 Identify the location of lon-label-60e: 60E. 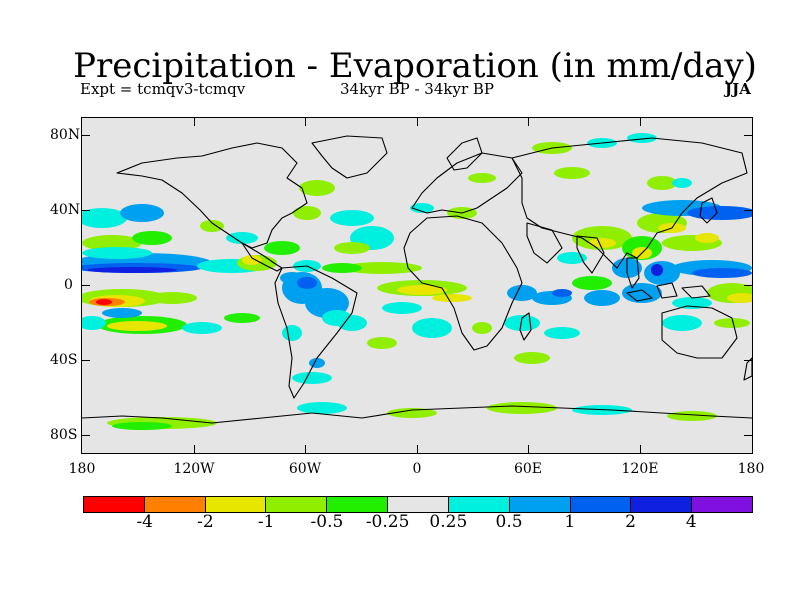
(528, 469).